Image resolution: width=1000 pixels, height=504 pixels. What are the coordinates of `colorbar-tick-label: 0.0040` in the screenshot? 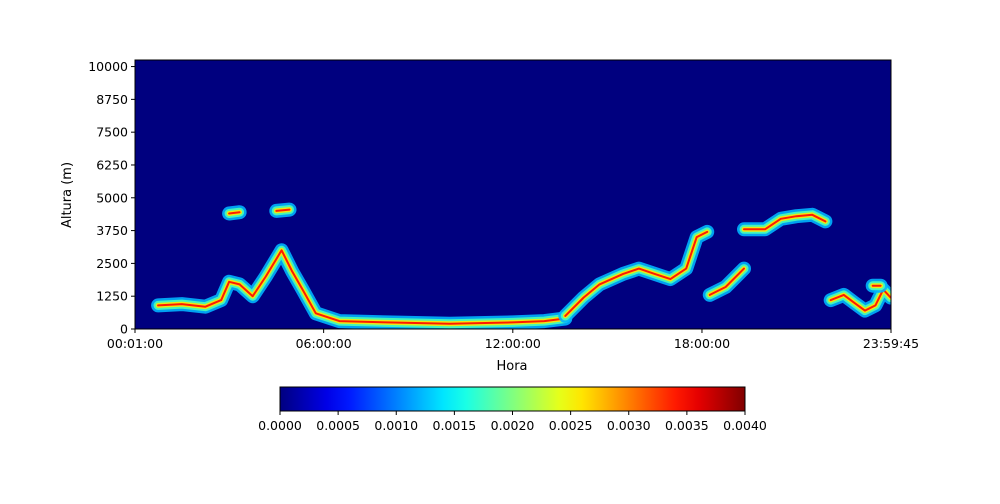 It's located at (745, 425).